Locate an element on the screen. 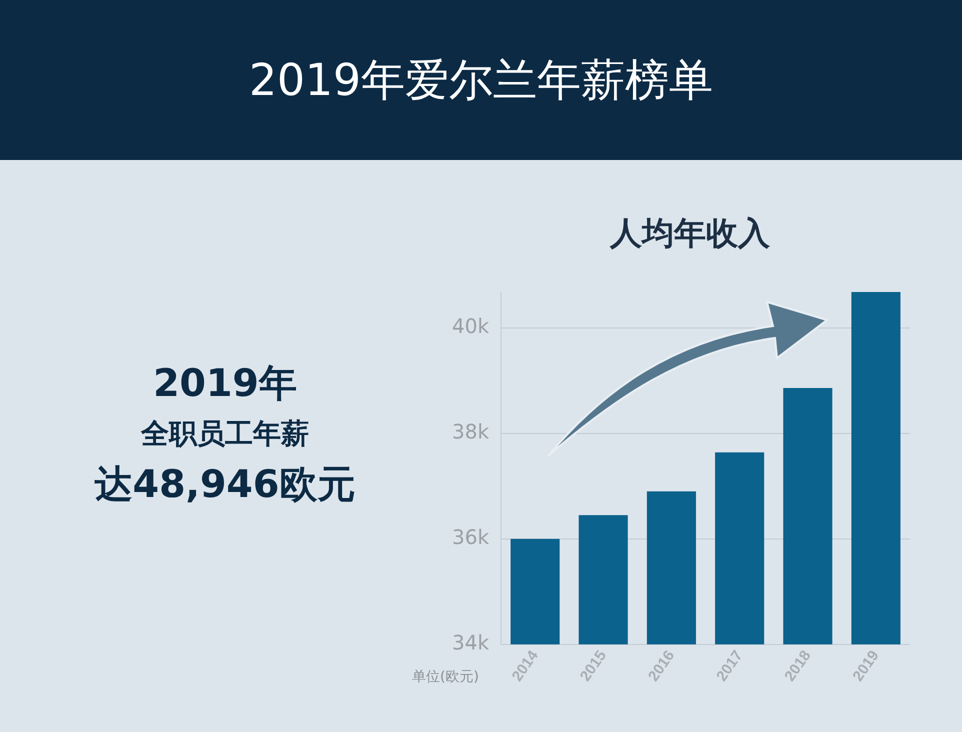 Image resolution: width=962 pixels, height=732 pixels. y-tick-label: 38k is located at coordinates (471, 432).